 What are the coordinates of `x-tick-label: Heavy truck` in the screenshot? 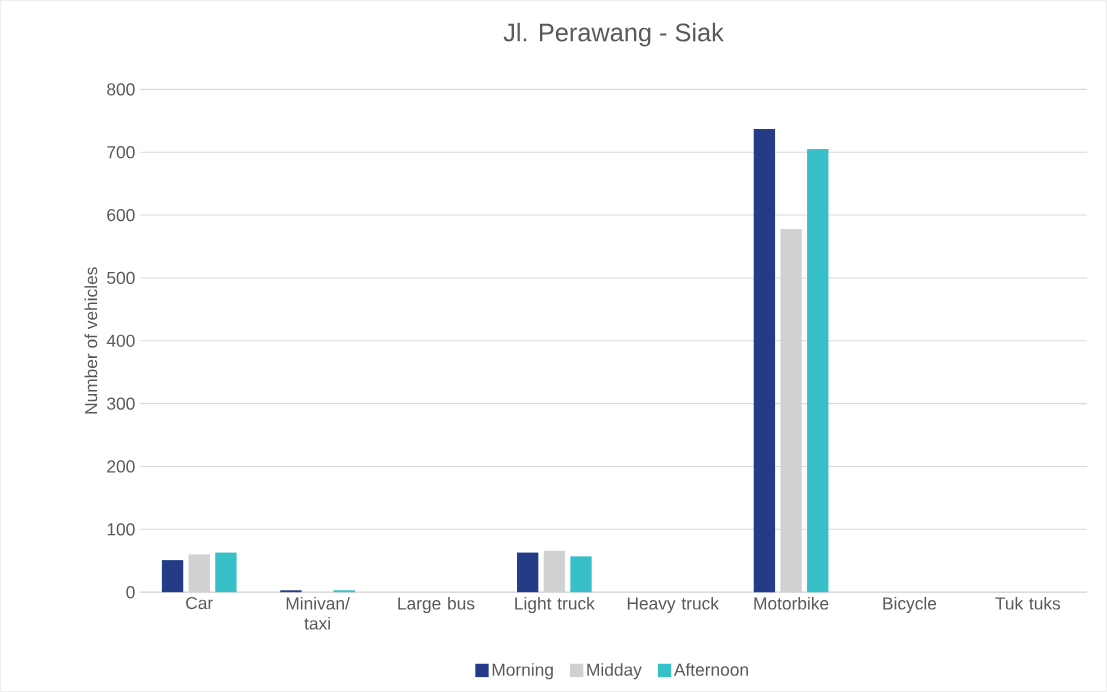 It's located at (673, 604).